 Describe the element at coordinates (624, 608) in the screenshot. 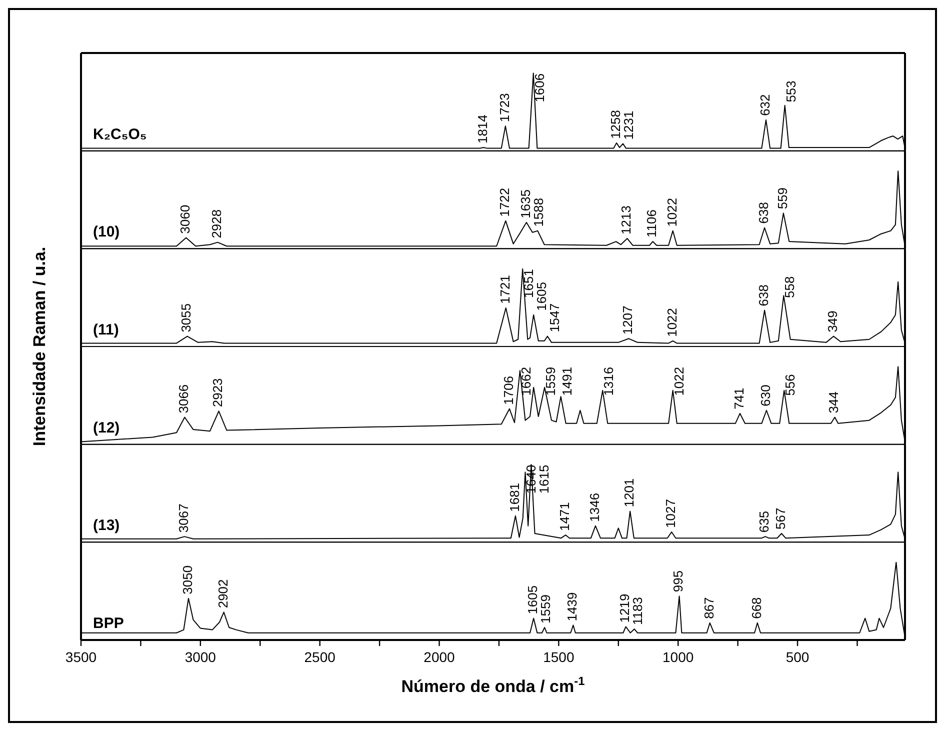

I see `annotation: 1219` at that location.